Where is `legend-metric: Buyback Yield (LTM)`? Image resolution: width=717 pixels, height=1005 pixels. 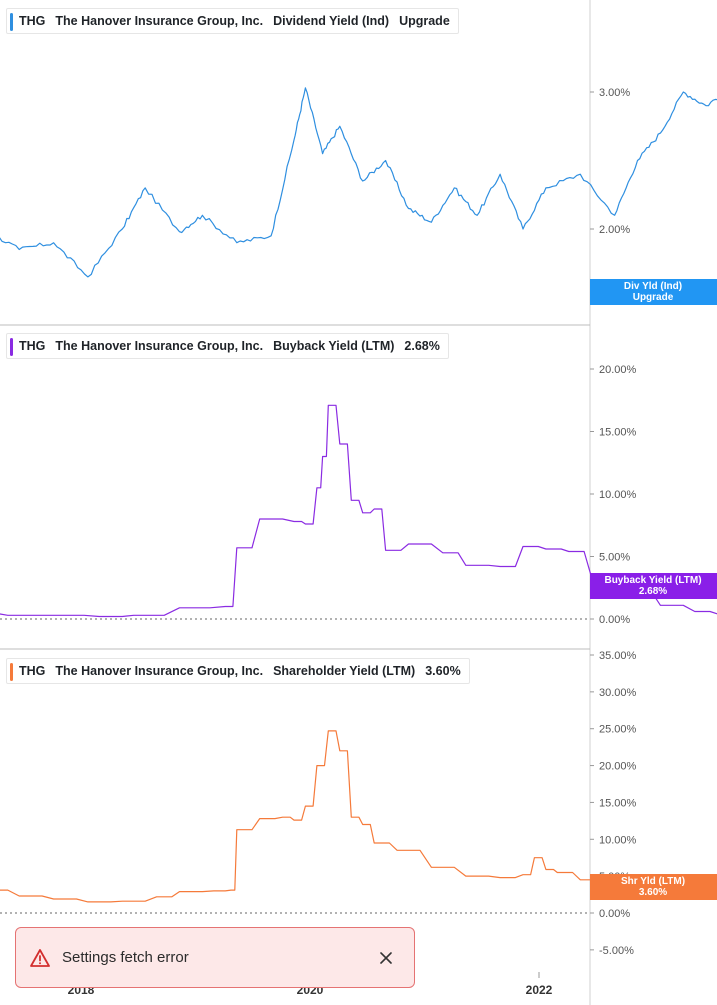 legend-metric: Buyback Yield (LTM) is located at coordinates (334, 346).